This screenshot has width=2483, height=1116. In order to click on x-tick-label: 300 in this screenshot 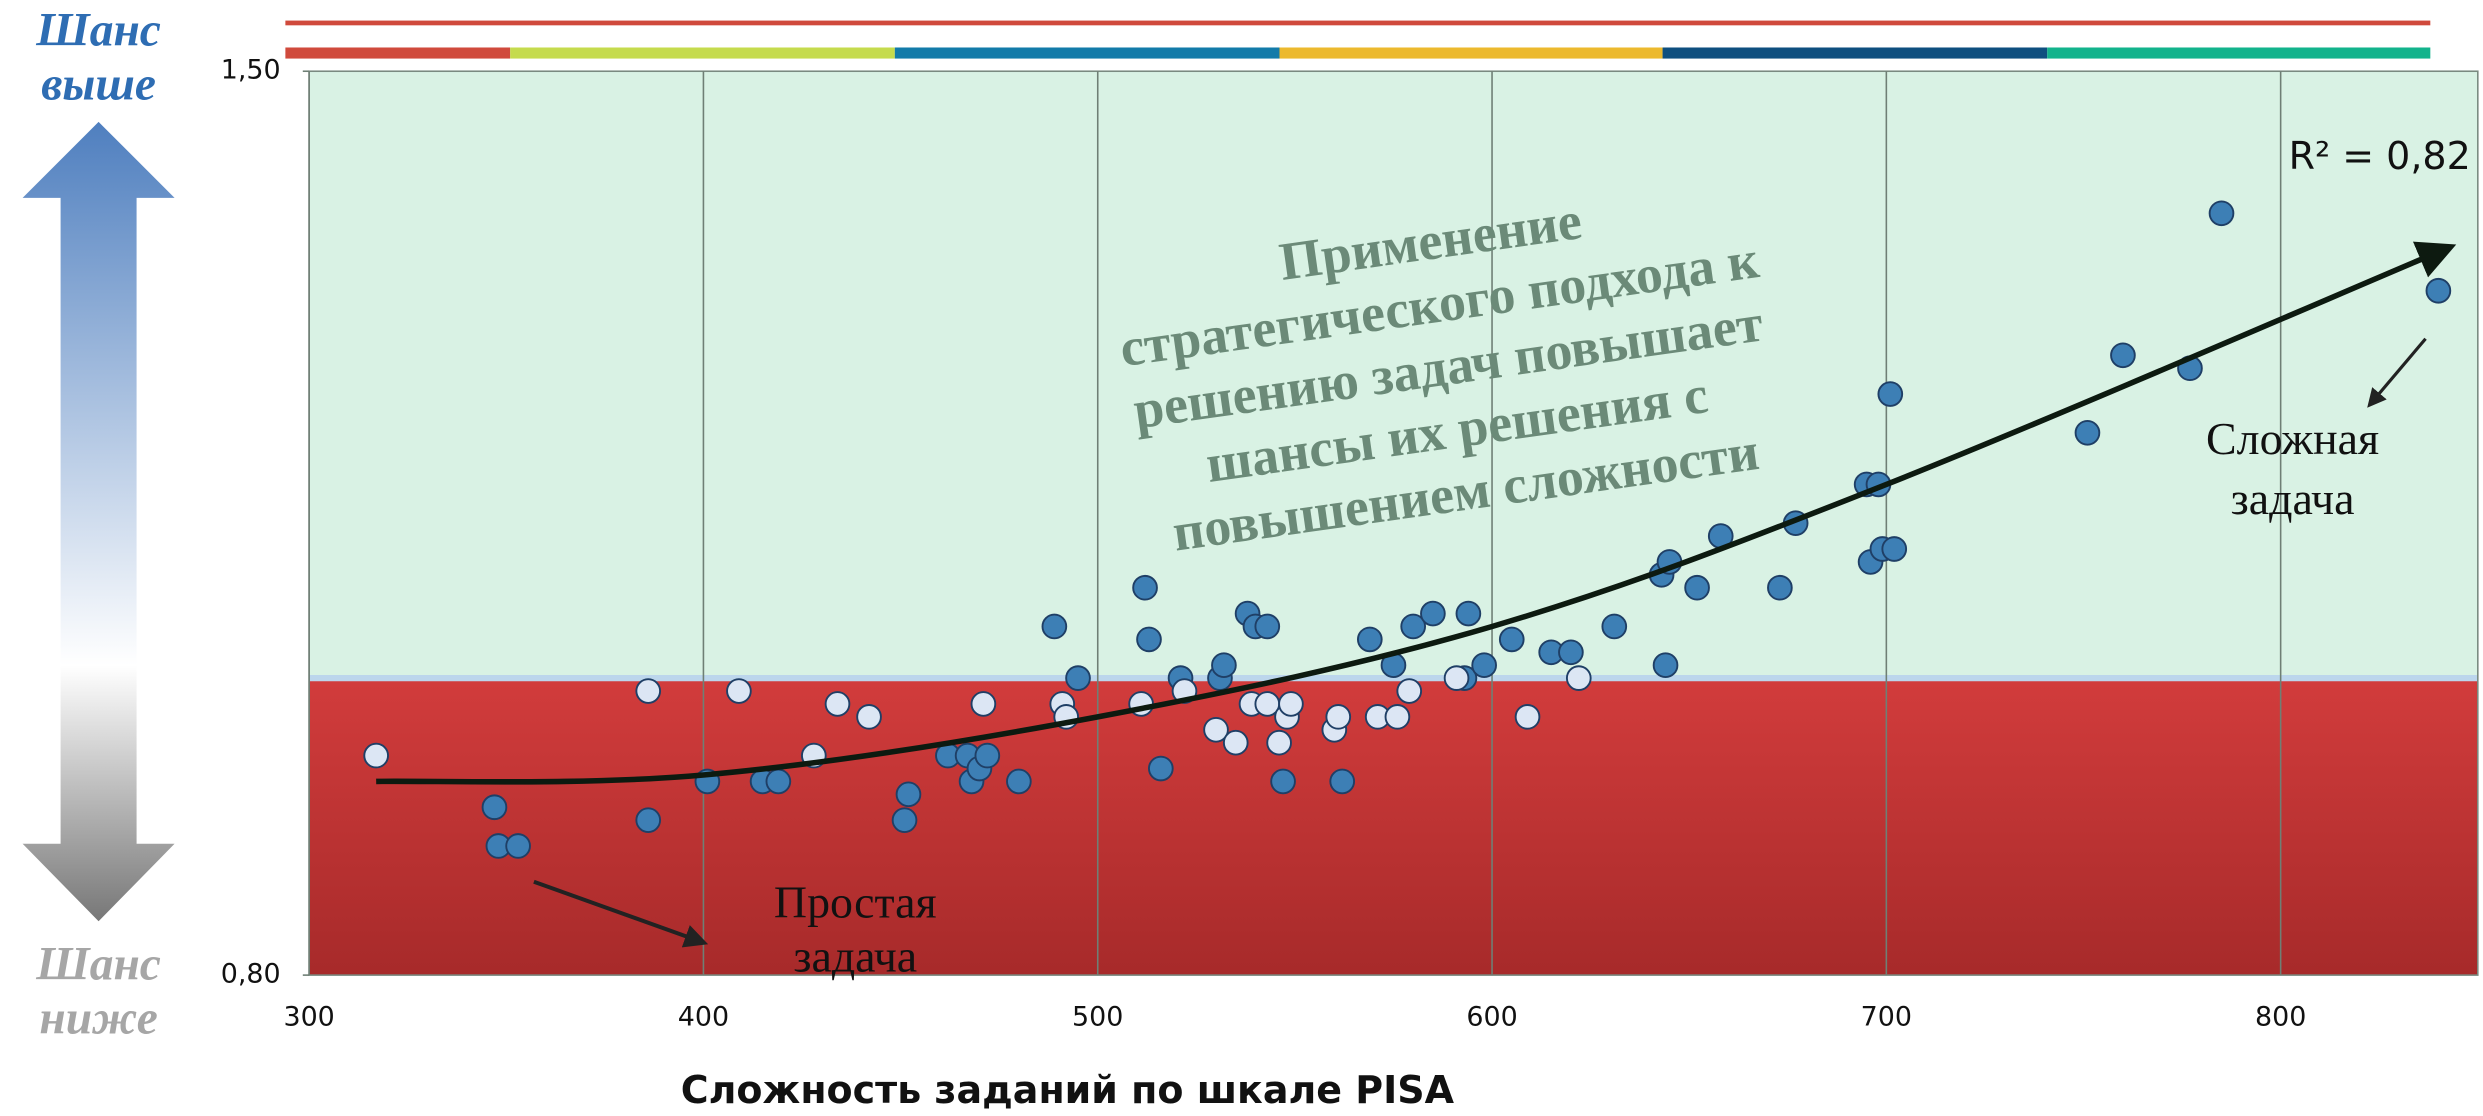, I will do `click(308, 1016)`.